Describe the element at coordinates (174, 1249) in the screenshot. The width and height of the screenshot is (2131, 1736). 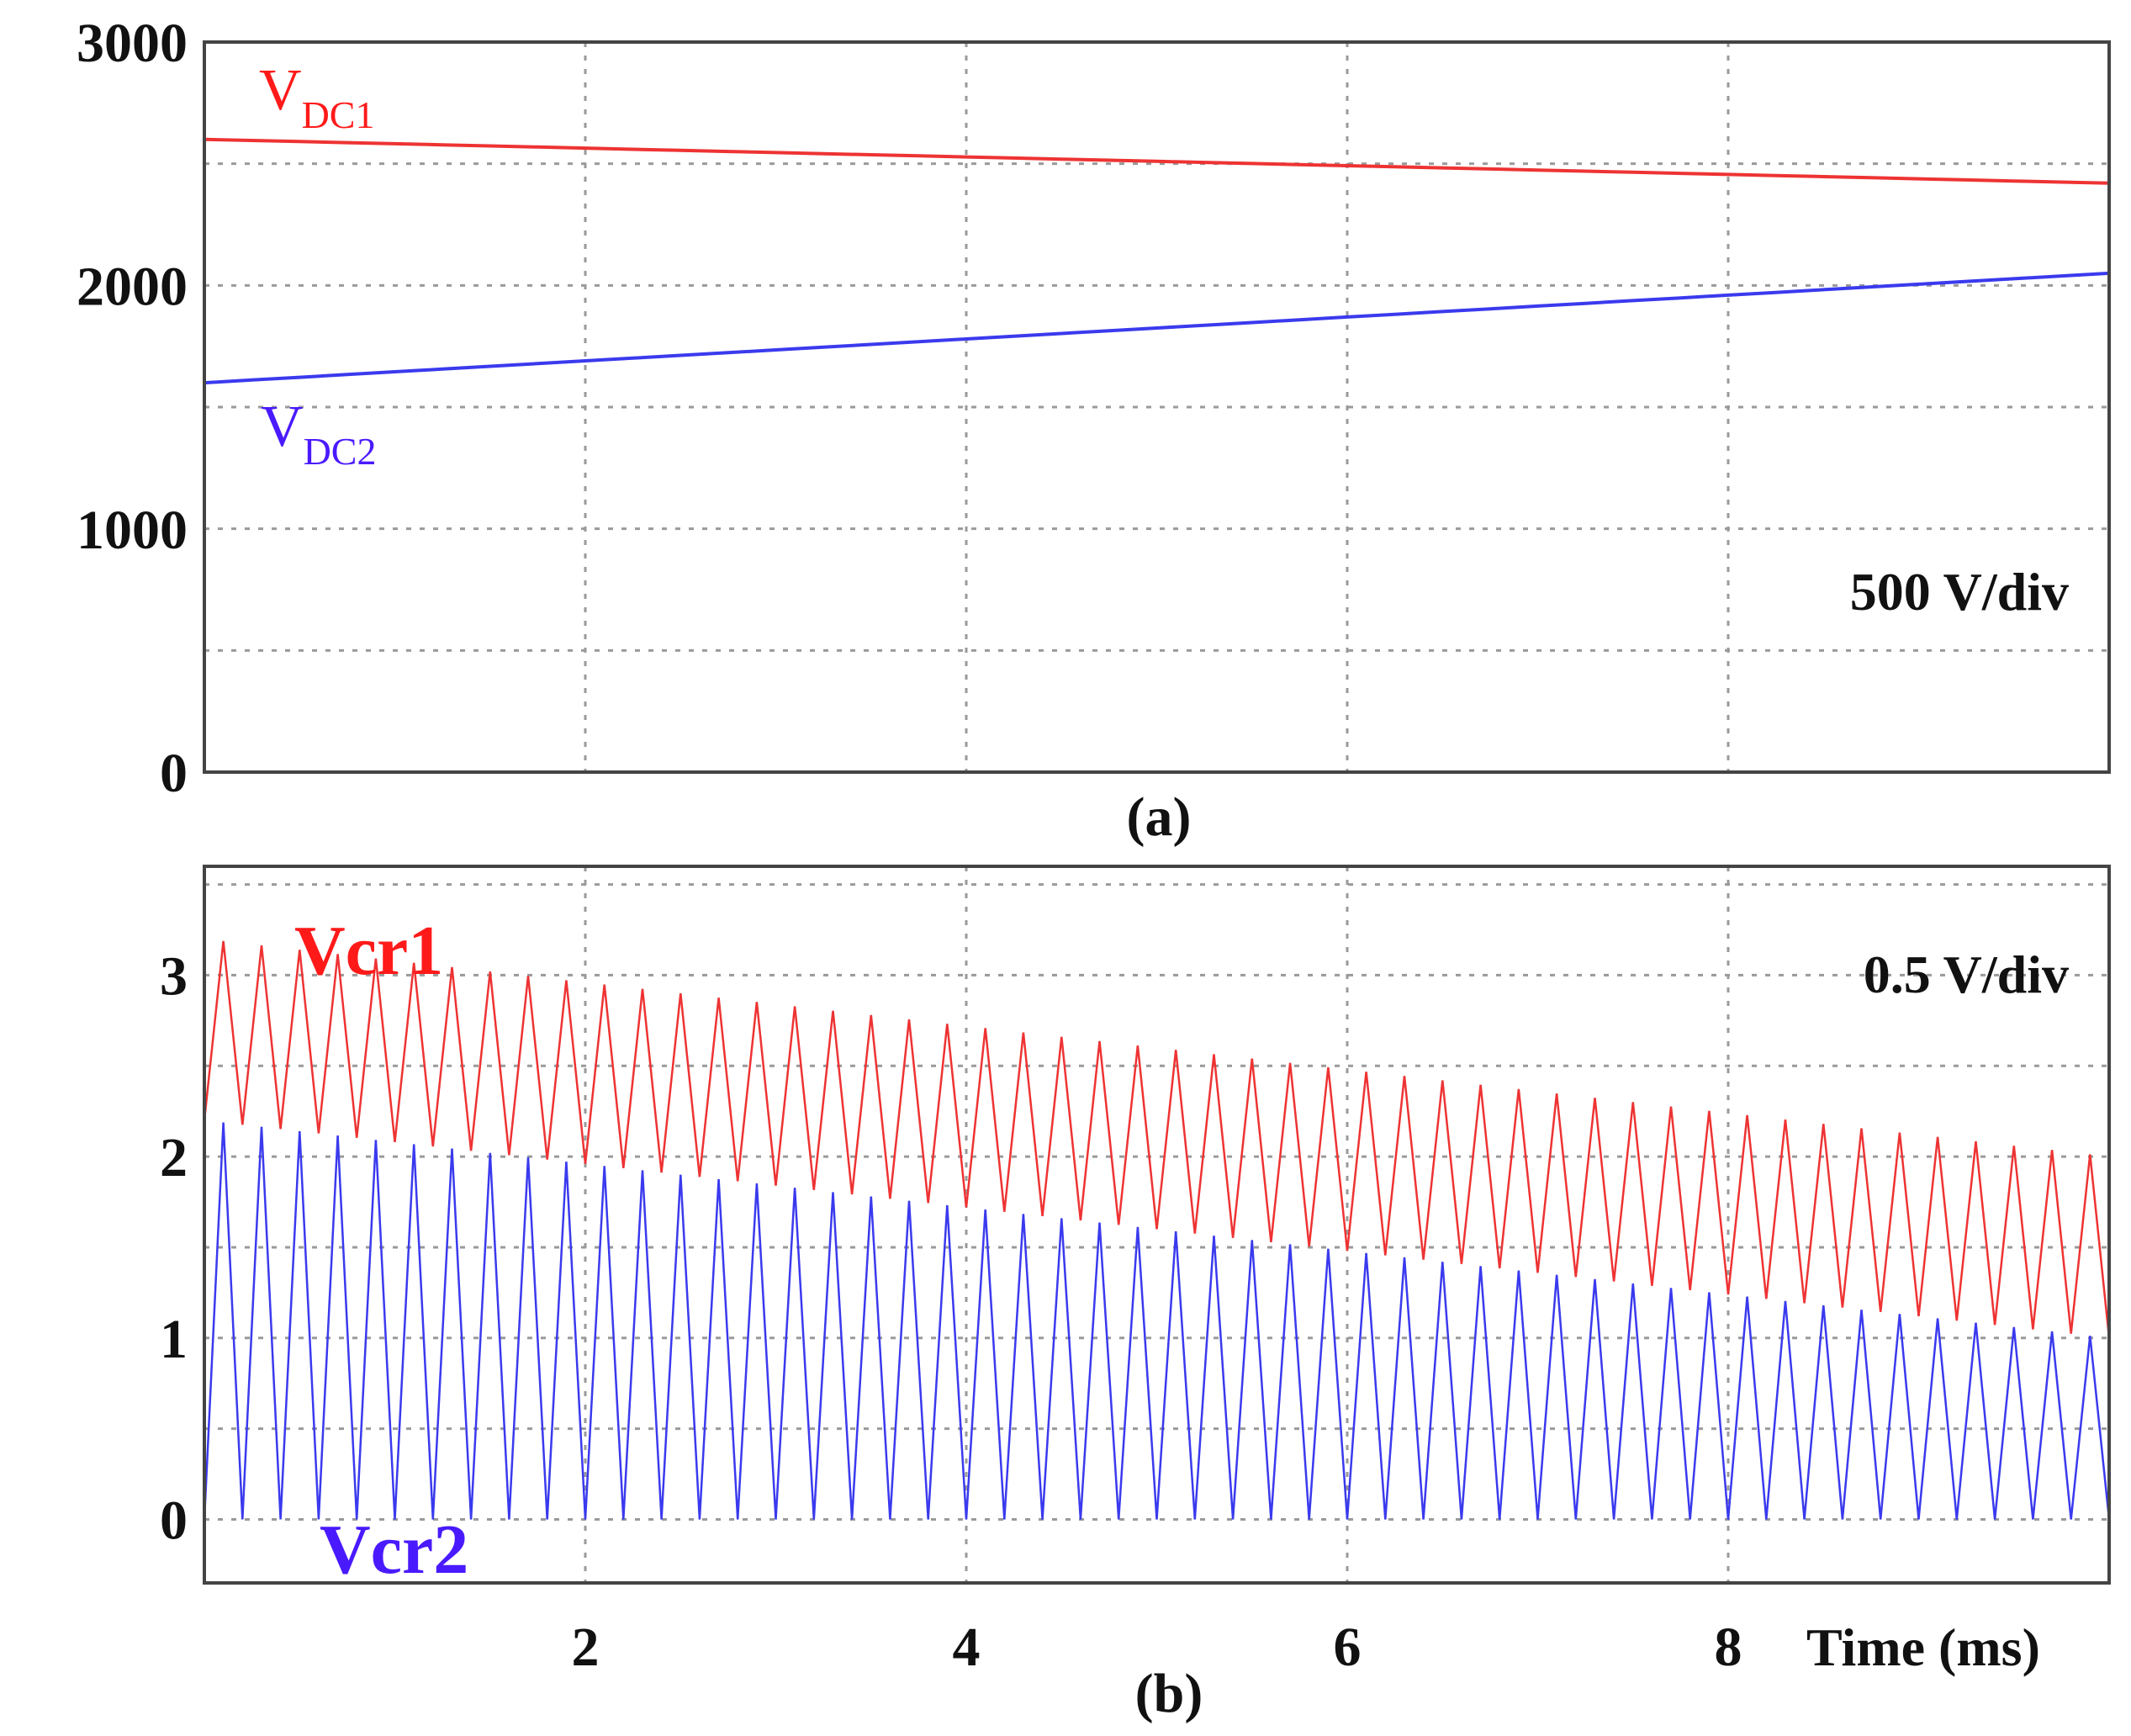
I see `panel-b-y-ticks: 0 1 2 3` at that location.